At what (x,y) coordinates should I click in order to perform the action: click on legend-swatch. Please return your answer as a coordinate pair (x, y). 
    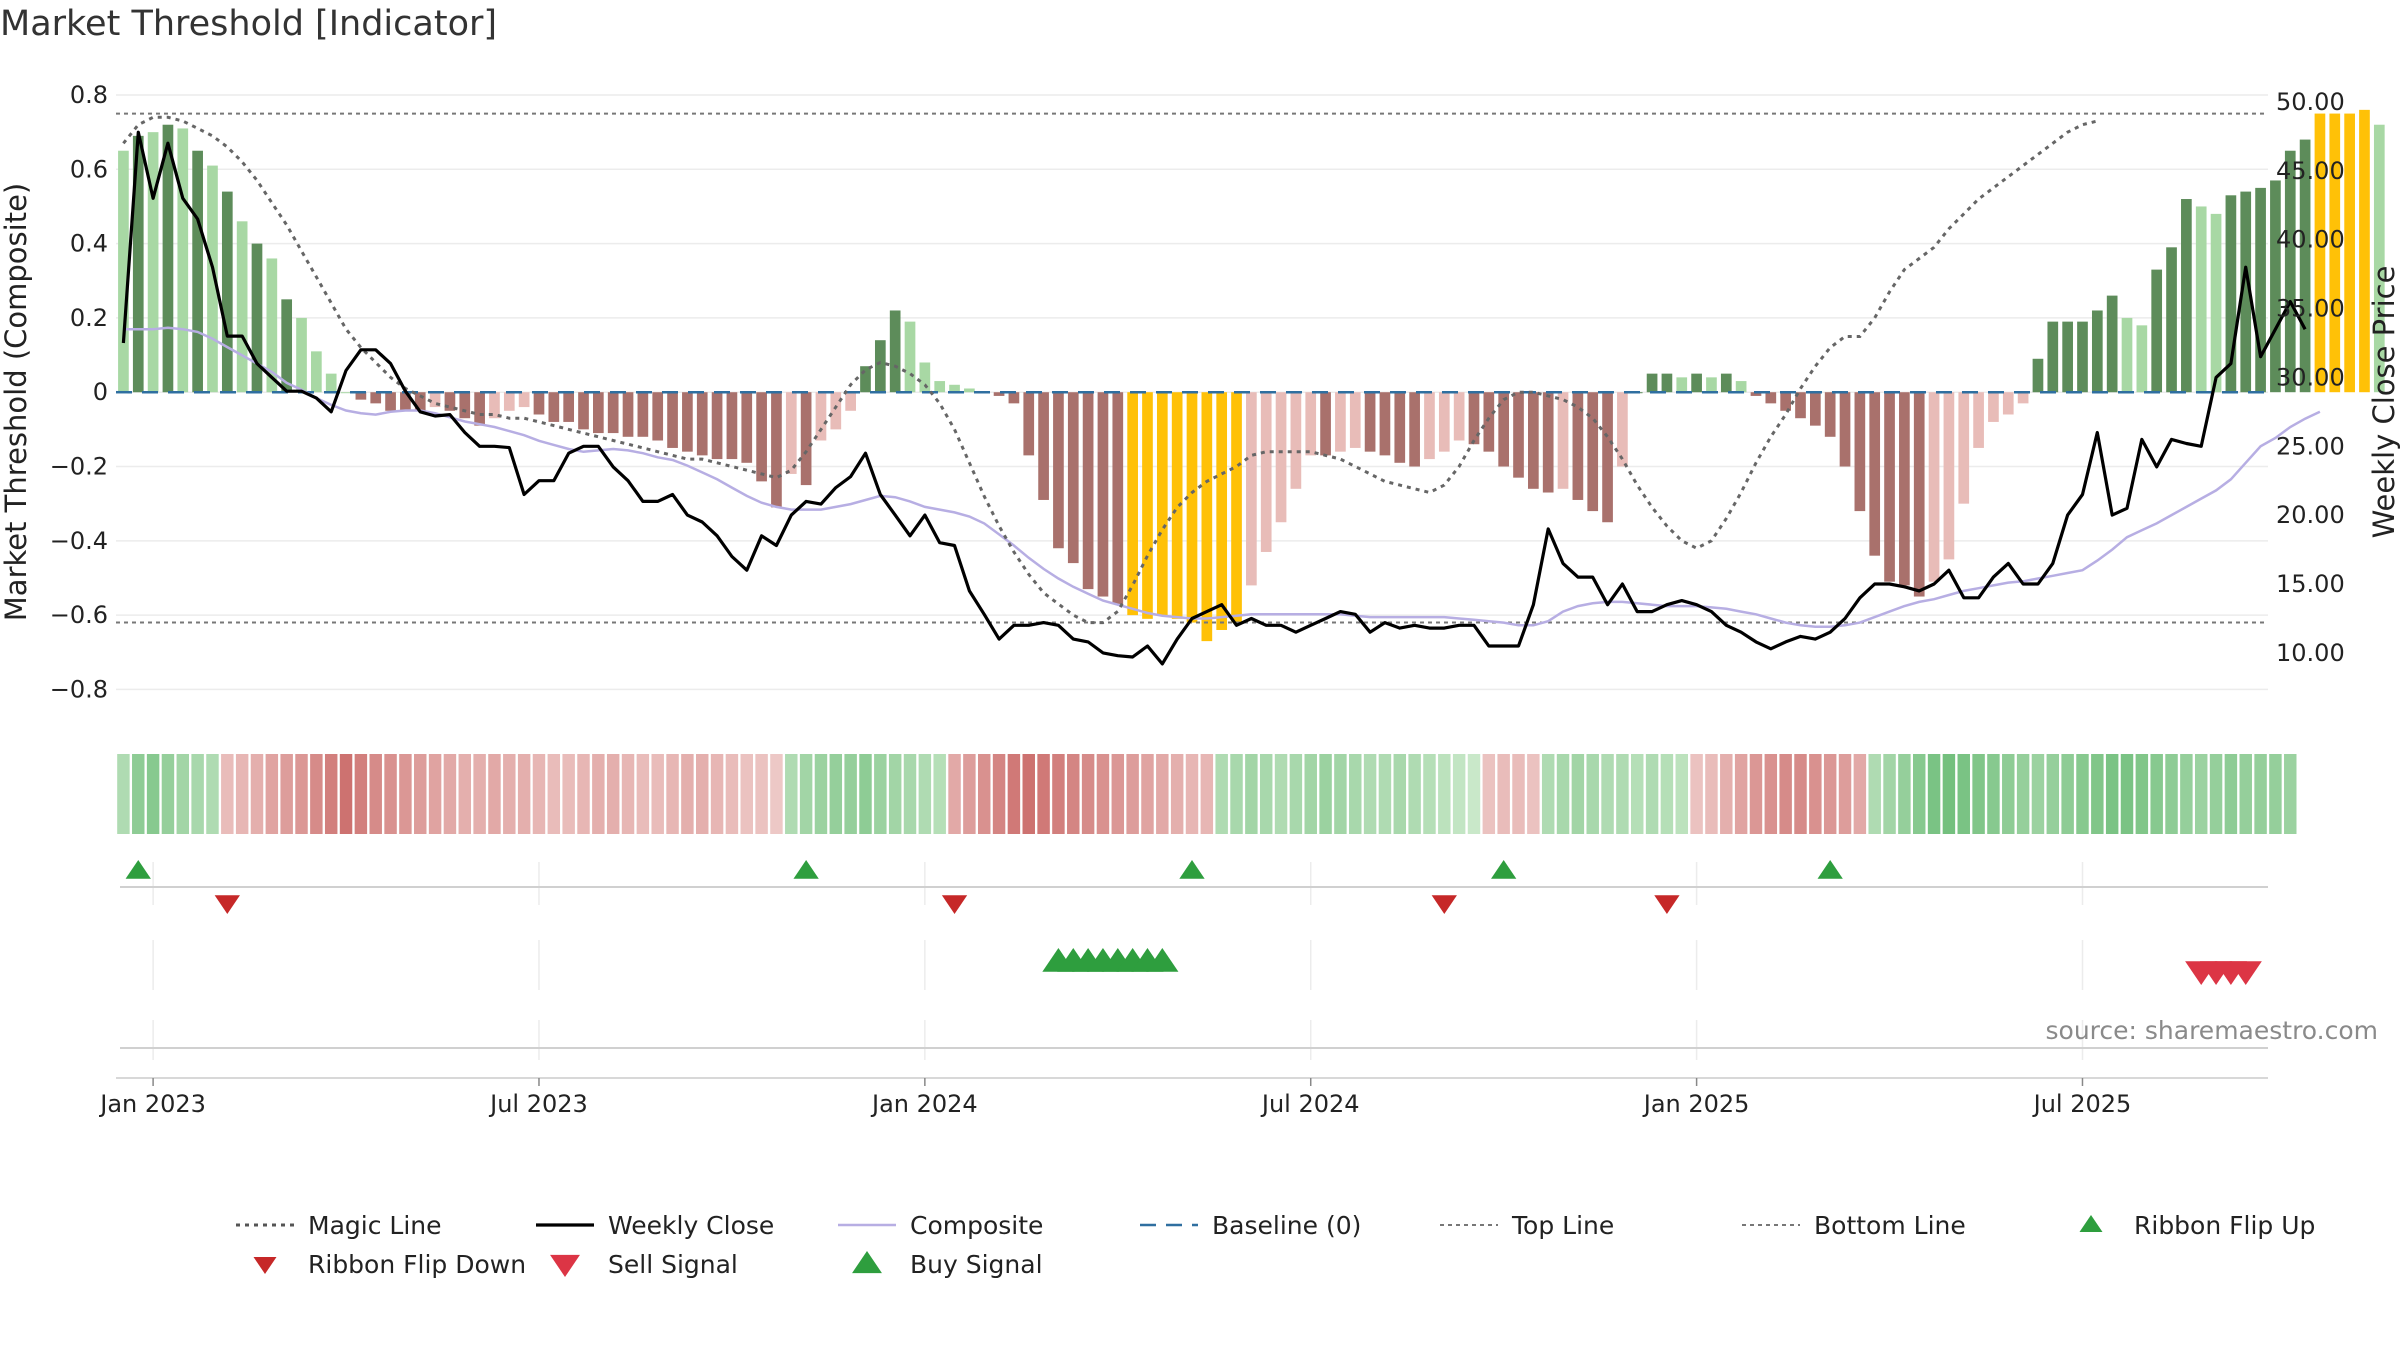
    Looking at the image, I should click on (265, 1265).